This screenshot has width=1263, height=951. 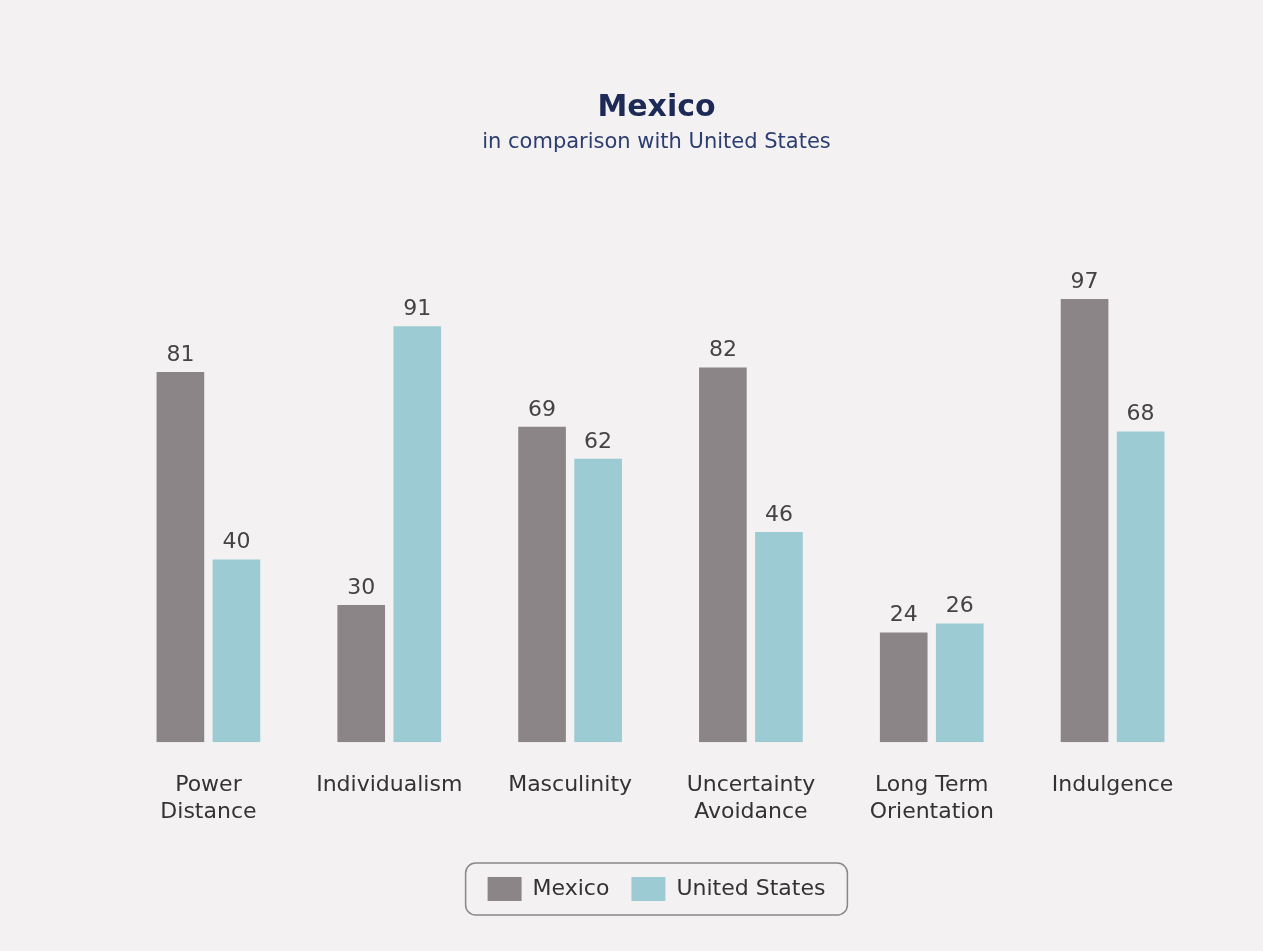 I want to click on data-label: 82, so click(x=722, y=349).